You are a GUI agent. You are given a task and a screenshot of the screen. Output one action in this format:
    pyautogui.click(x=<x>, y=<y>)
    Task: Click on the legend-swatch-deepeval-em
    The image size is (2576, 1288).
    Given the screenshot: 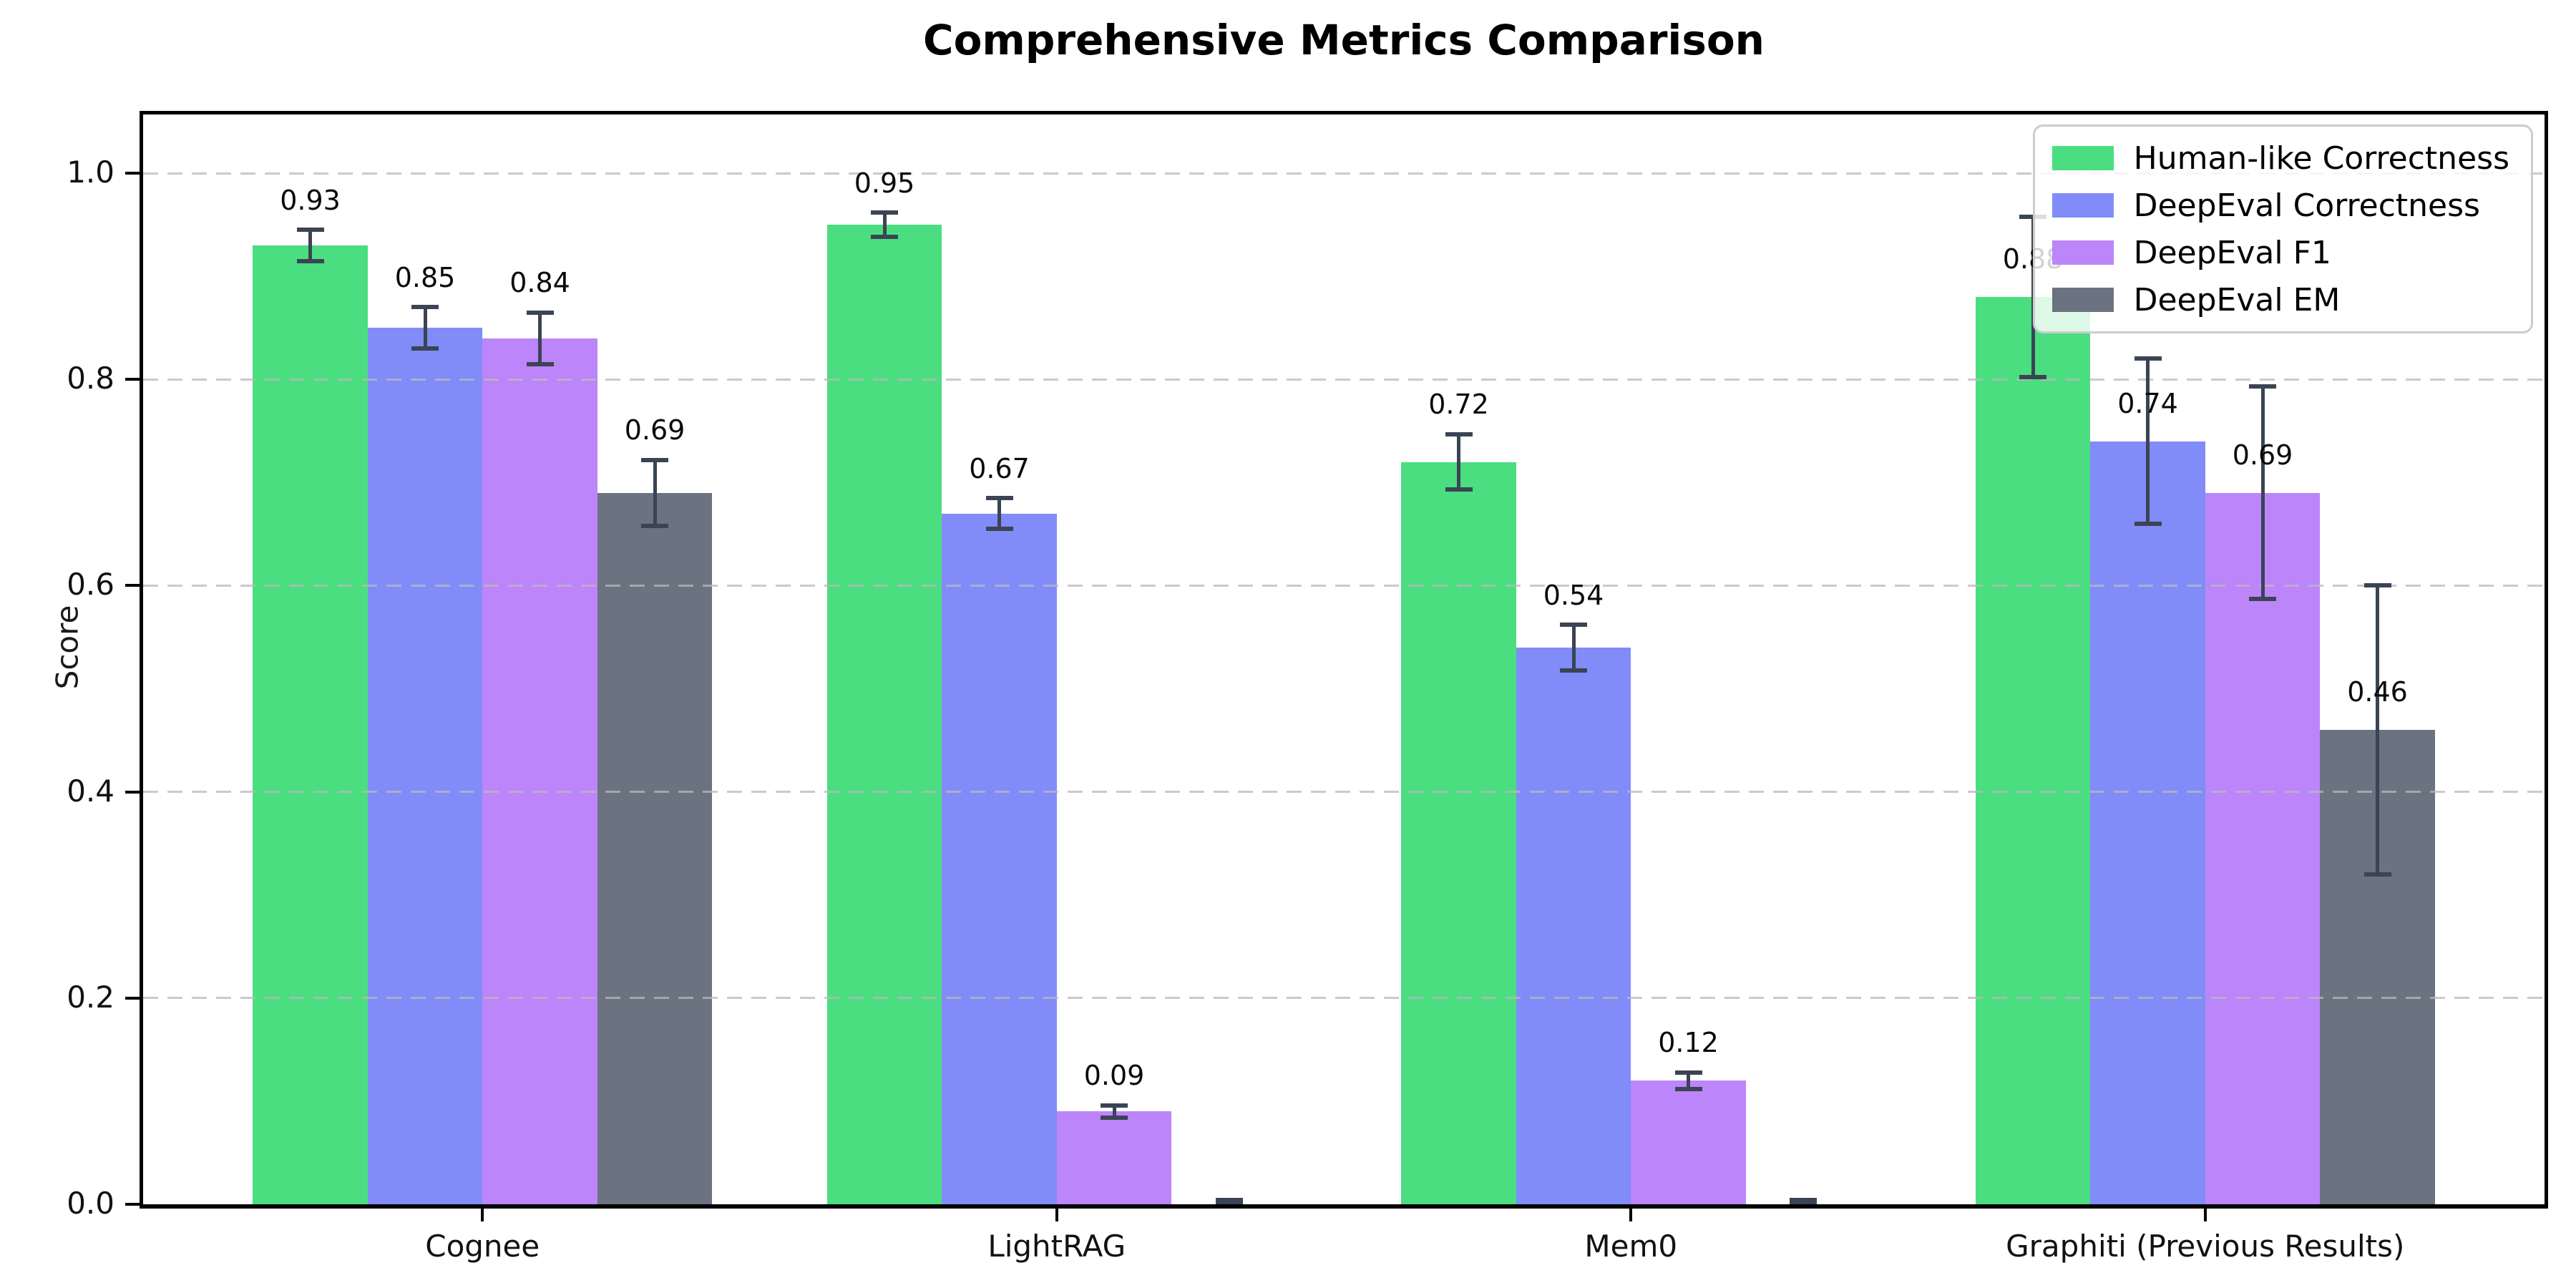 What is the action you would take?
    pyautogui.click(x=2082, y=300)
    